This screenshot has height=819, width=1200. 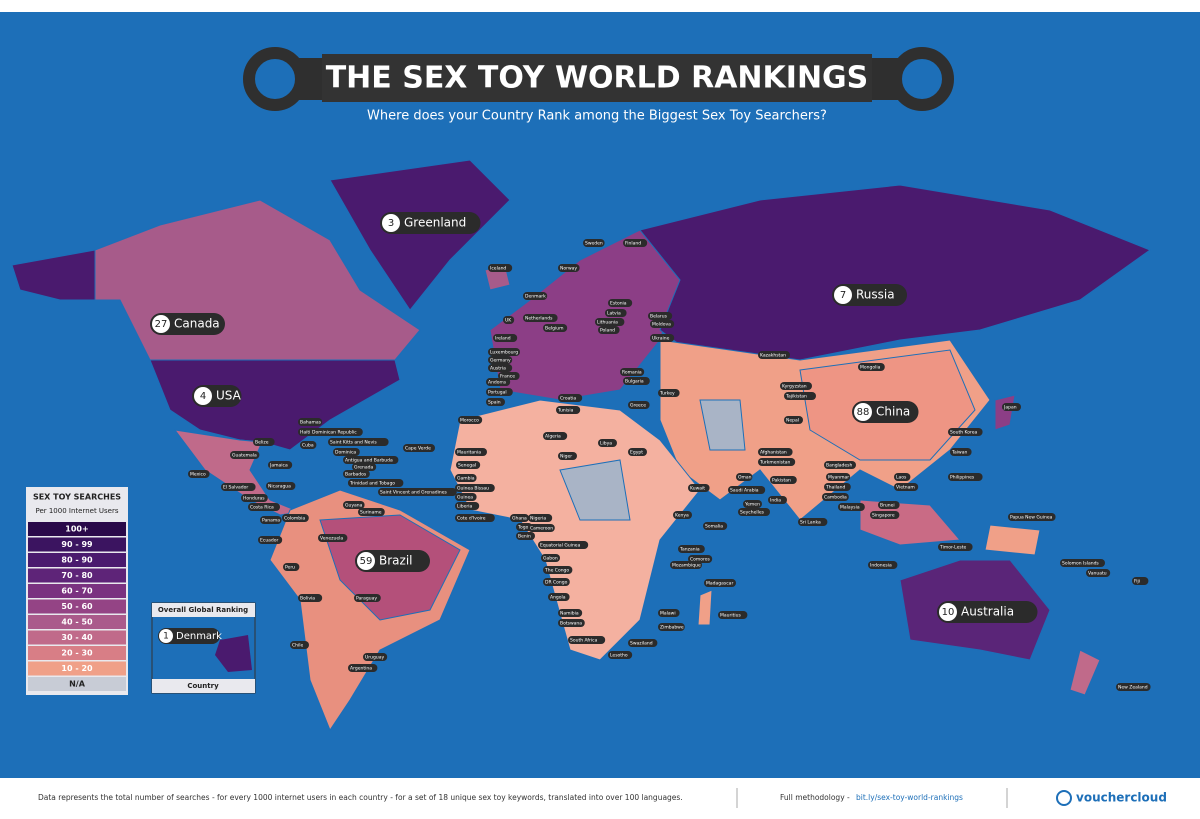 I want to click on small-label: Bulgaria, so click(x=634, y=382).